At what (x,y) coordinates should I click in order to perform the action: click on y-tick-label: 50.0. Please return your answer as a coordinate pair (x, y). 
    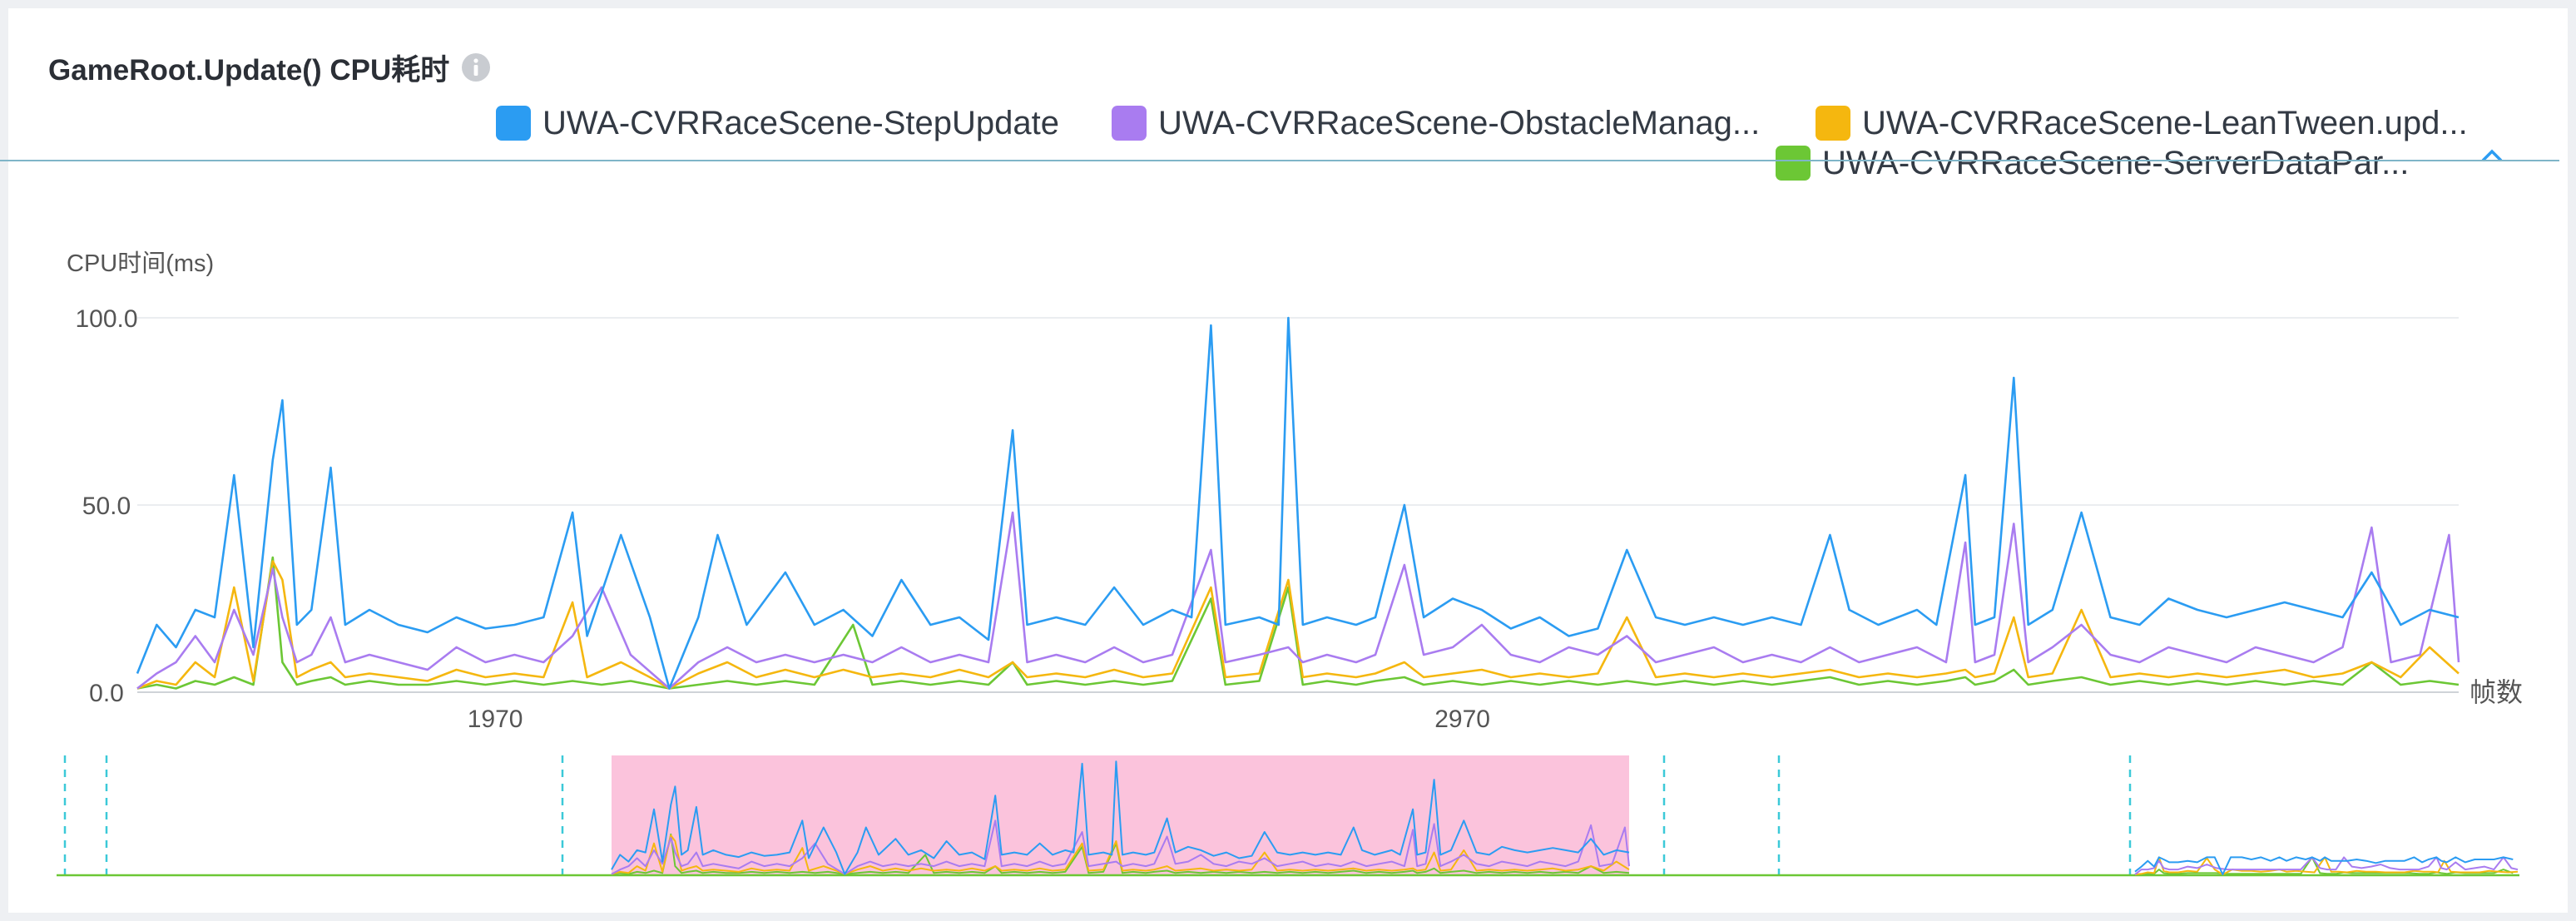
    Looking at the image, I should click on (107, 507).